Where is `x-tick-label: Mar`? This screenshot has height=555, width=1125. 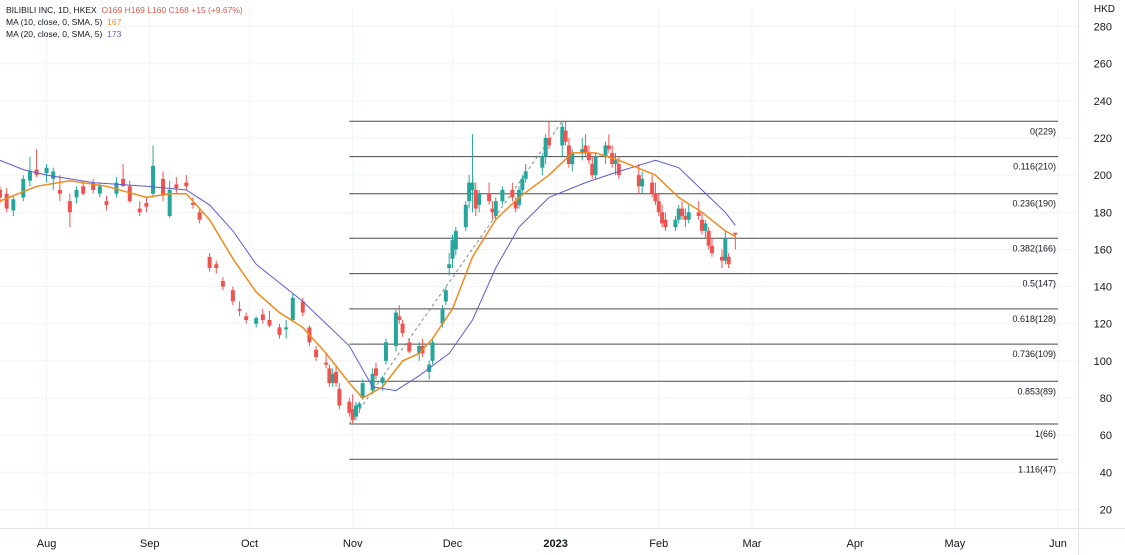
x-tick-label: Mar is located at coordinates (751, 544).